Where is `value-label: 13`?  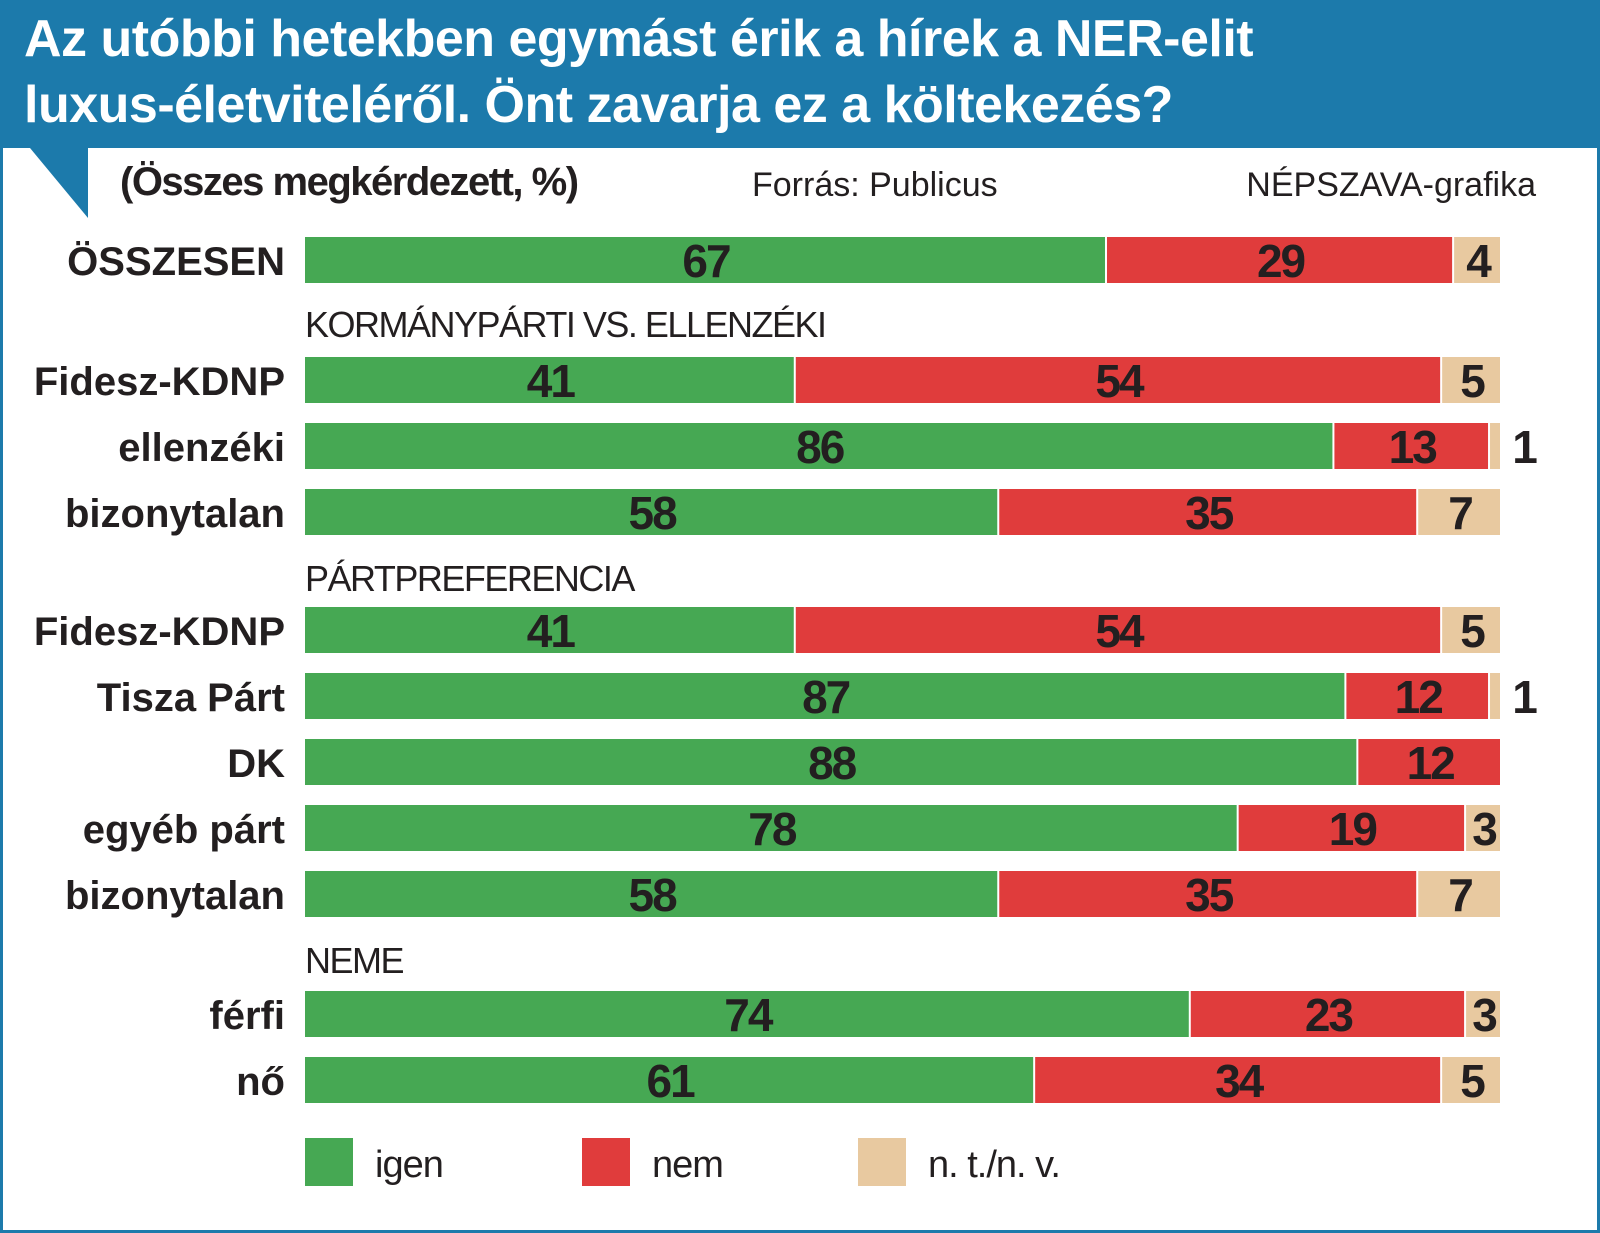 value-label: 13 is located at coordinates (1413, 447).